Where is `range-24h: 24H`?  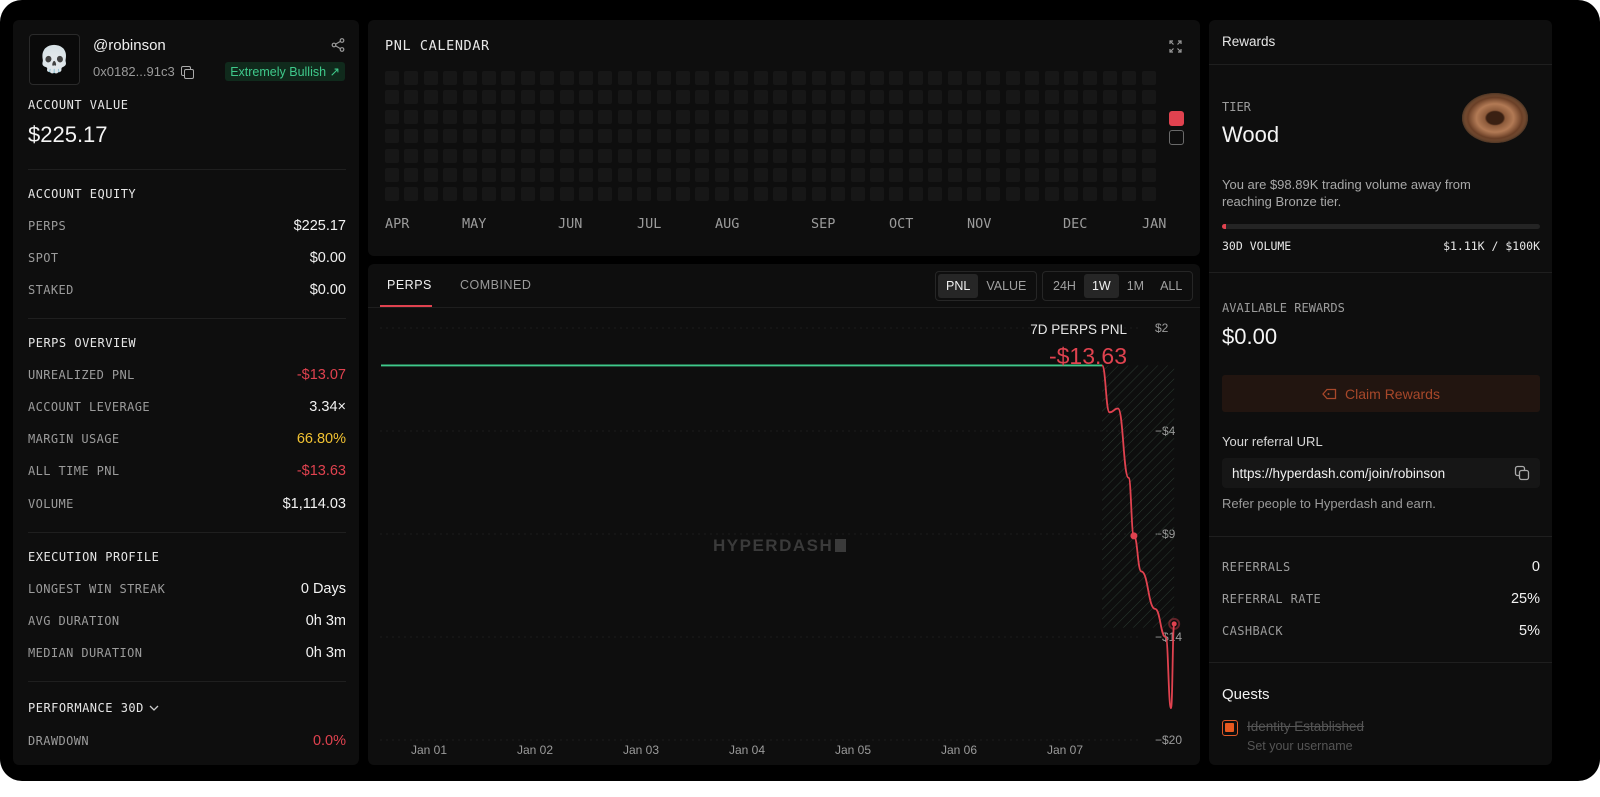 range-24h: 24H is located at coordinates (1064, 286).